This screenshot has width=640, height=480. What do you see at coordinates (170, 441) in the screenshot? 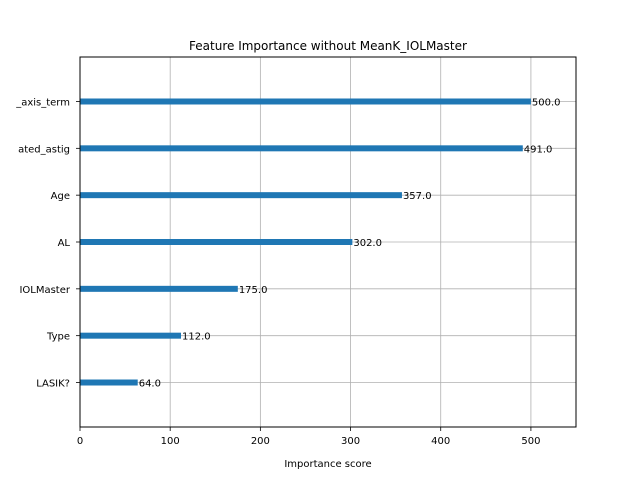
I see `x-tick-label: 100` at bounding box center [170, 441].